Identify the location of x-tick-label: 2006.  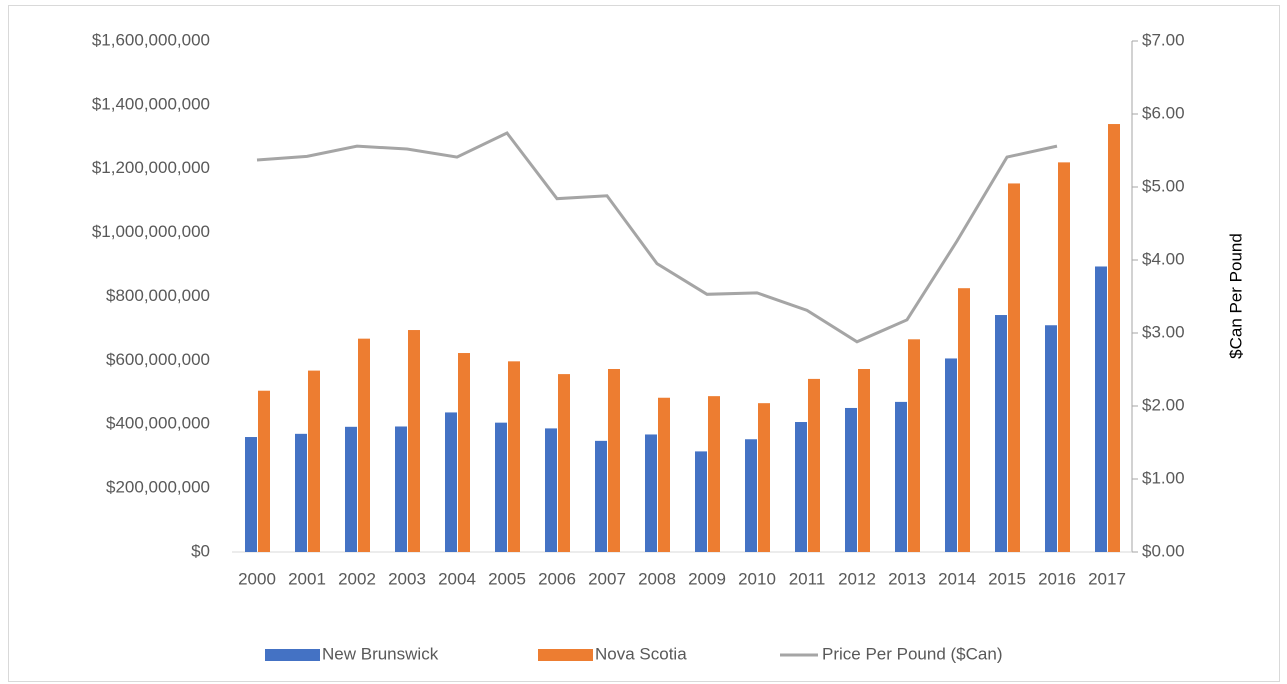
(557, 578).